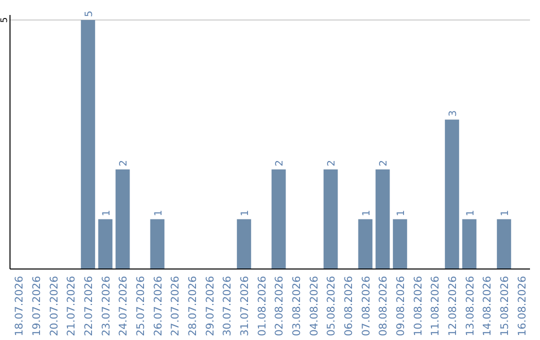  What do you see at coordinates (384, 306) in the screenshot?
I see `x-tick-label: 08.08.2026` at bounding box center [384, 306].